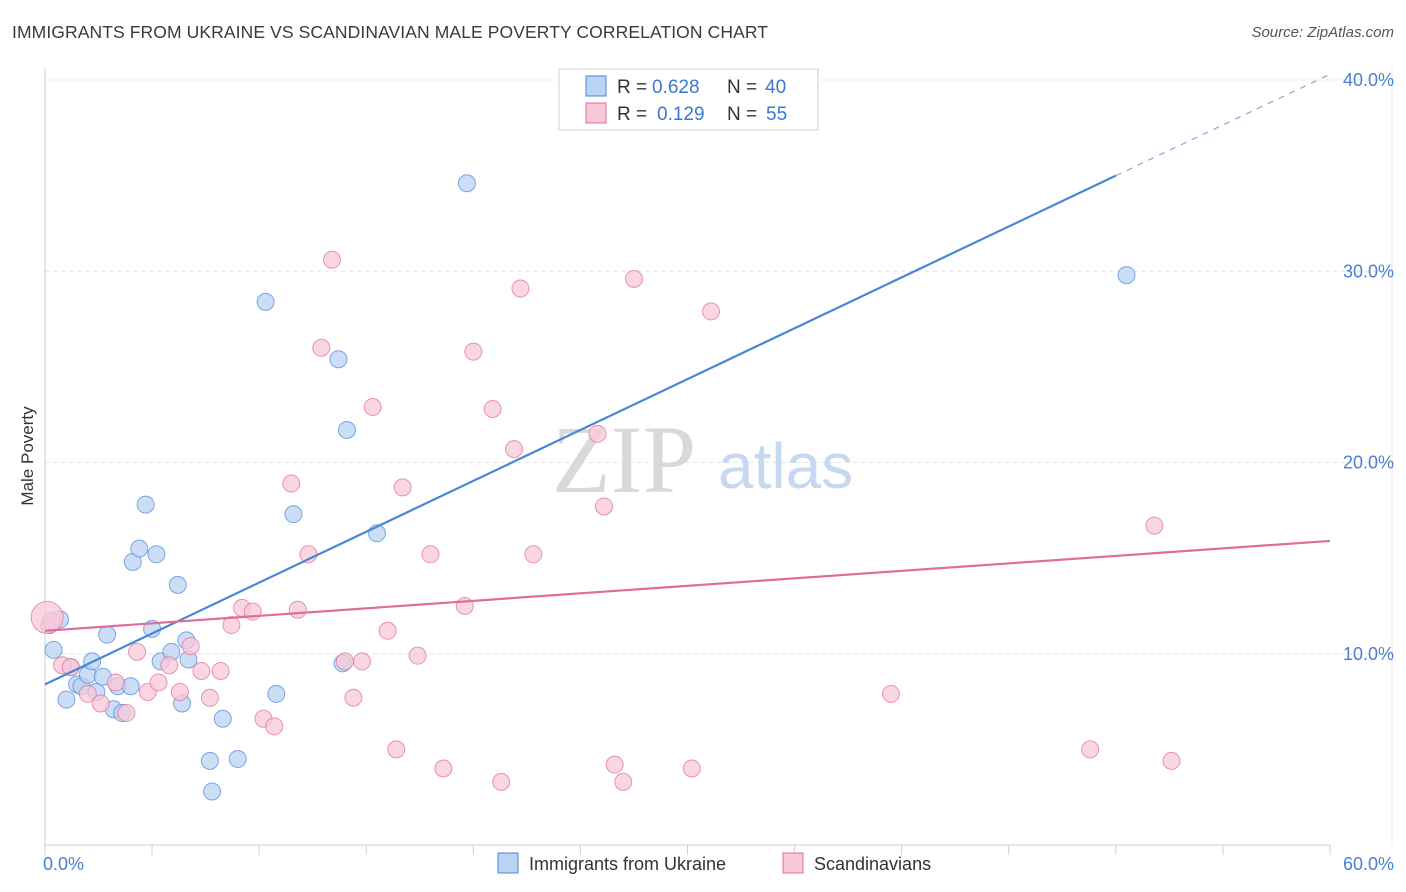 The height and width of the screenshot is (892, 1406). What do you see at coordinates (627, 864) in the screenshot?
I see `bottom-legend-label-ukraine: Immigrants from Ukraine` at bounding box center [627, 864].